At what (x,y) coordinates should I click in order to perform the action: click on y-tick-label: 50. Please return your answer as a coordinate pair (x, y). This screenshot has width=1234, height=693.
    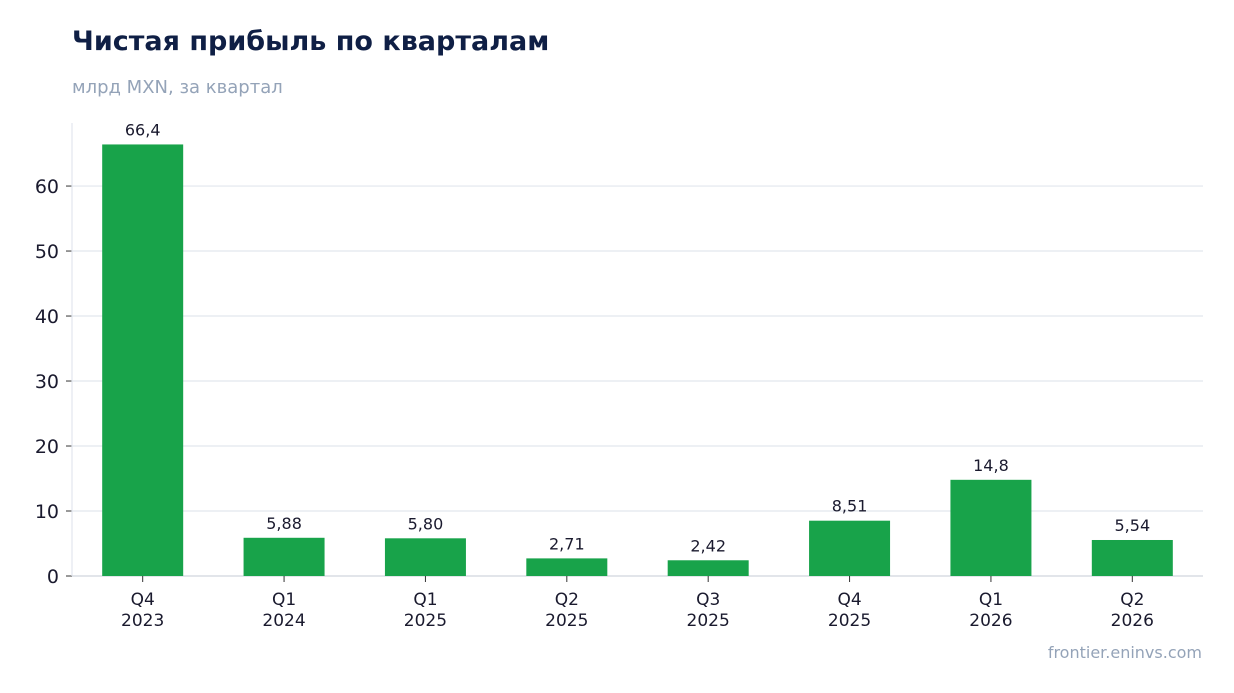
    Looking at the image, I should click on (47, 252).